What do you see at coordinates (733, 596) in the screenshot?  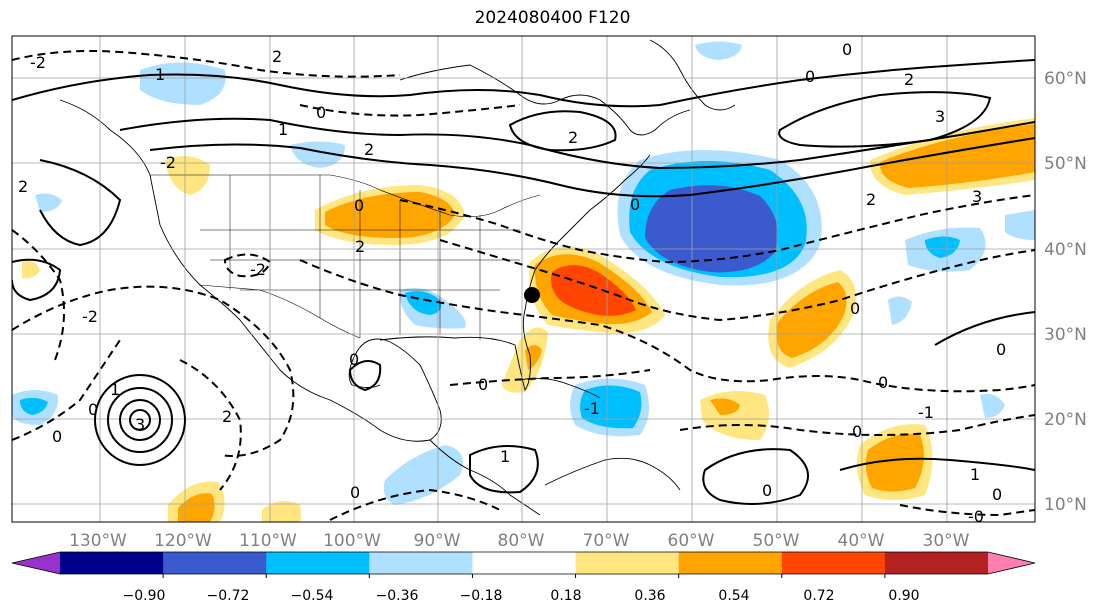 I see `colorbar-label: 0.54` at bounding box center [733, 596].